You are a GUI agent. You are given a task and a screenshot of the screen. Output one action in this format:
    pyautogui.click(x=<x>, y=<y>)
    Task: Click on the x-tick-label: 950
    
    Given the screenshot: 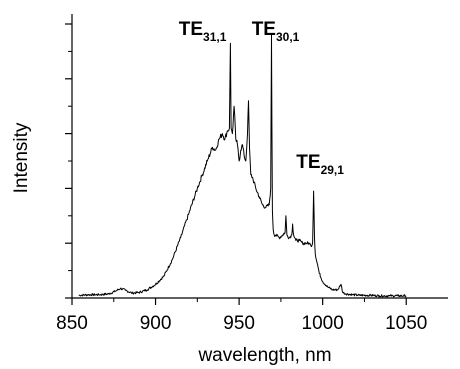 What is the action you would take?
    pyautogui.click(x=239, y=323)
    